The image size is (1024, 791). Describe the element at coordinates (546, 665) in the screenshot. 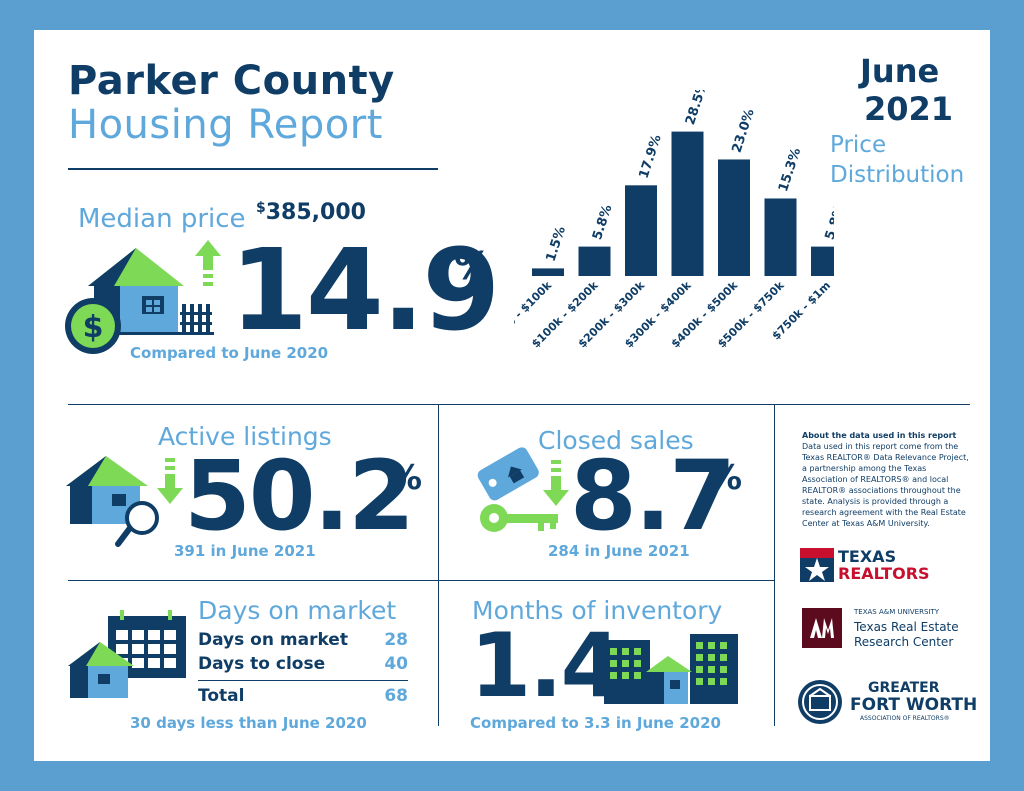

I see `months-of-inventory-value: 1.4` at that location.